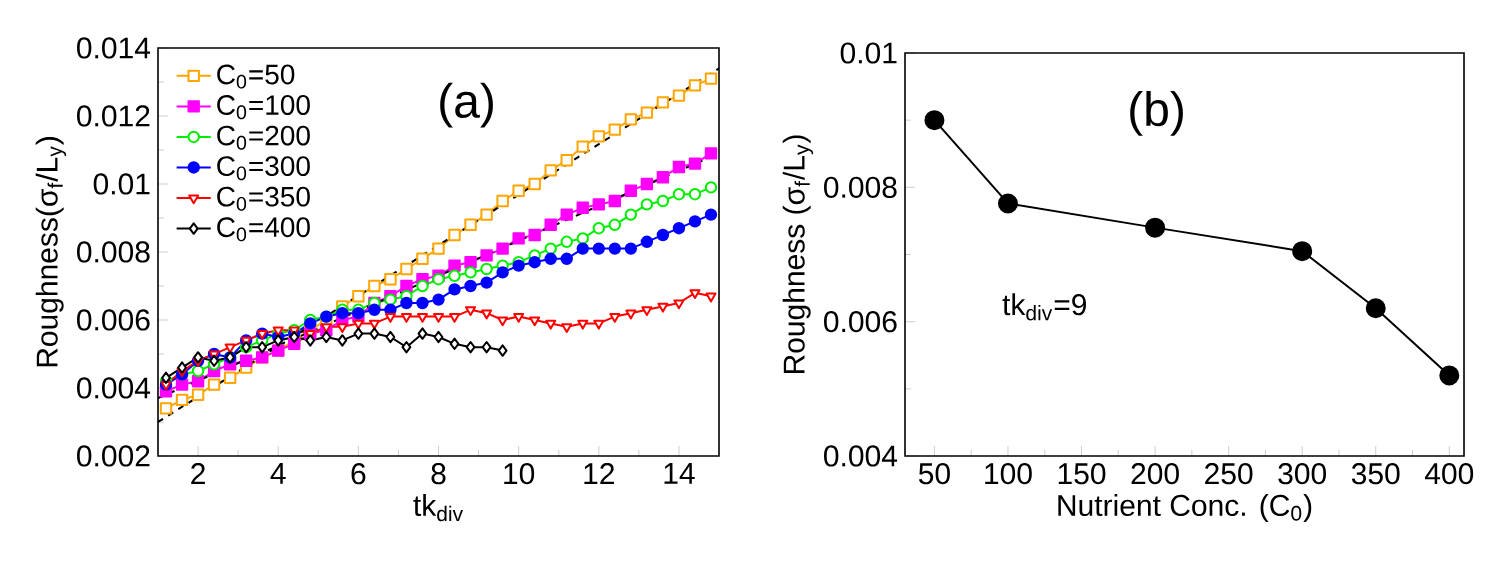  What do you see at coordinates (51, 252) in the screenshot?
I see `y-axis-title: Roughness(σ$_{f}$/L$_{y}$)` at bounding box center [51, 252].